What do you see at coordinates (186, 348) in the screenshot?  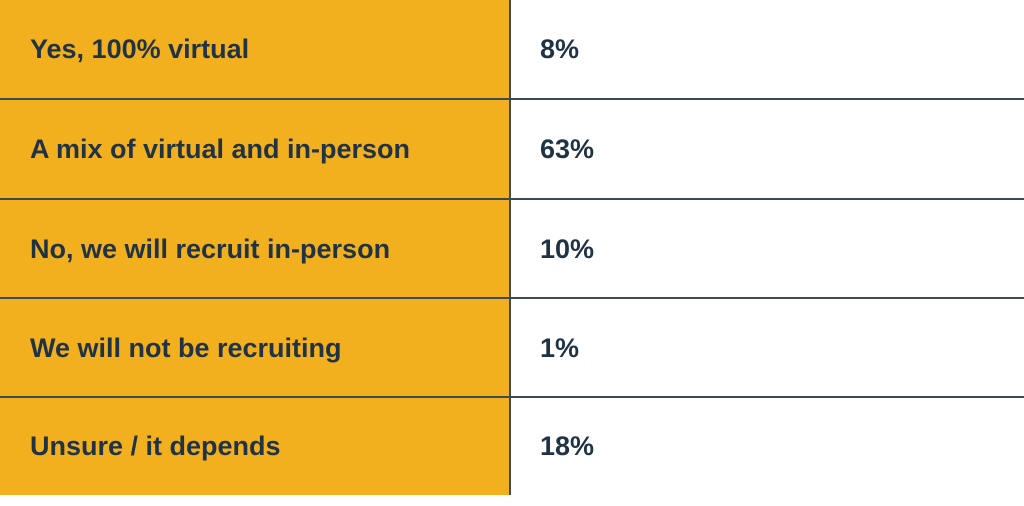 I see `row-label: We will not be recruiting` at bounding box center [186, 348].